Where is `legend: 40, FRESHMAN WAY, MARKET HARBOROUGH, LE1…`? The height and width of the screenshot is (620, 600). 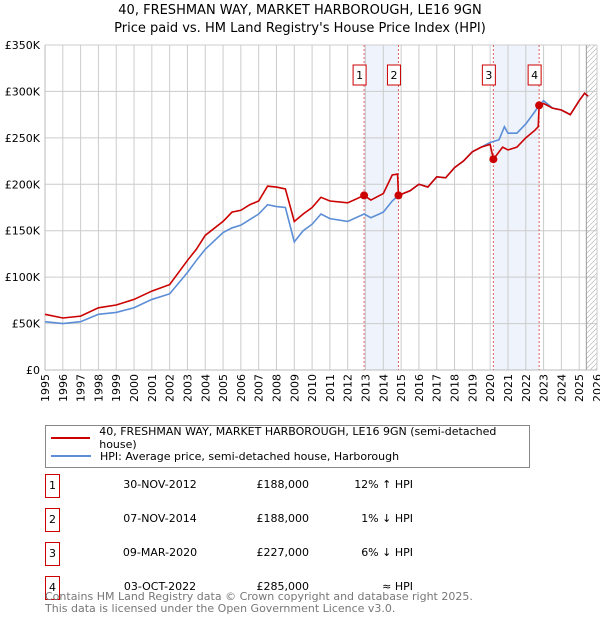 legend: 40, FRESHMAN WAY, MARKET HARBOROUGH, LE1… is located at coordinates (287, 446).